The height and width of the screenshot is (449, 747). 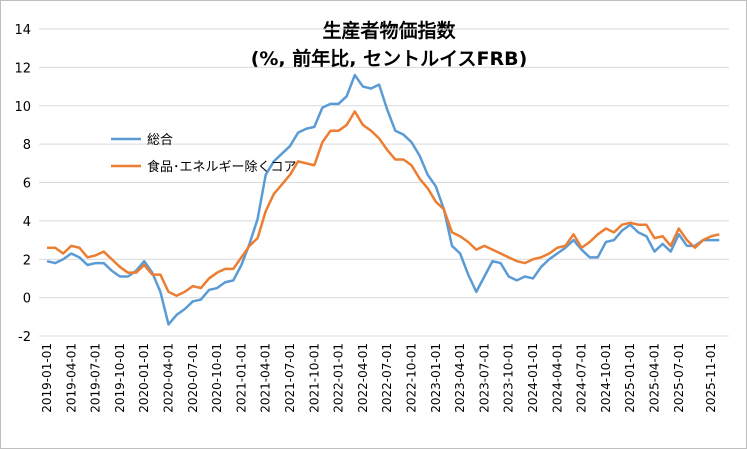 I want to click on x-tick-label: 2019-07-01, so click(x=96, y=378).